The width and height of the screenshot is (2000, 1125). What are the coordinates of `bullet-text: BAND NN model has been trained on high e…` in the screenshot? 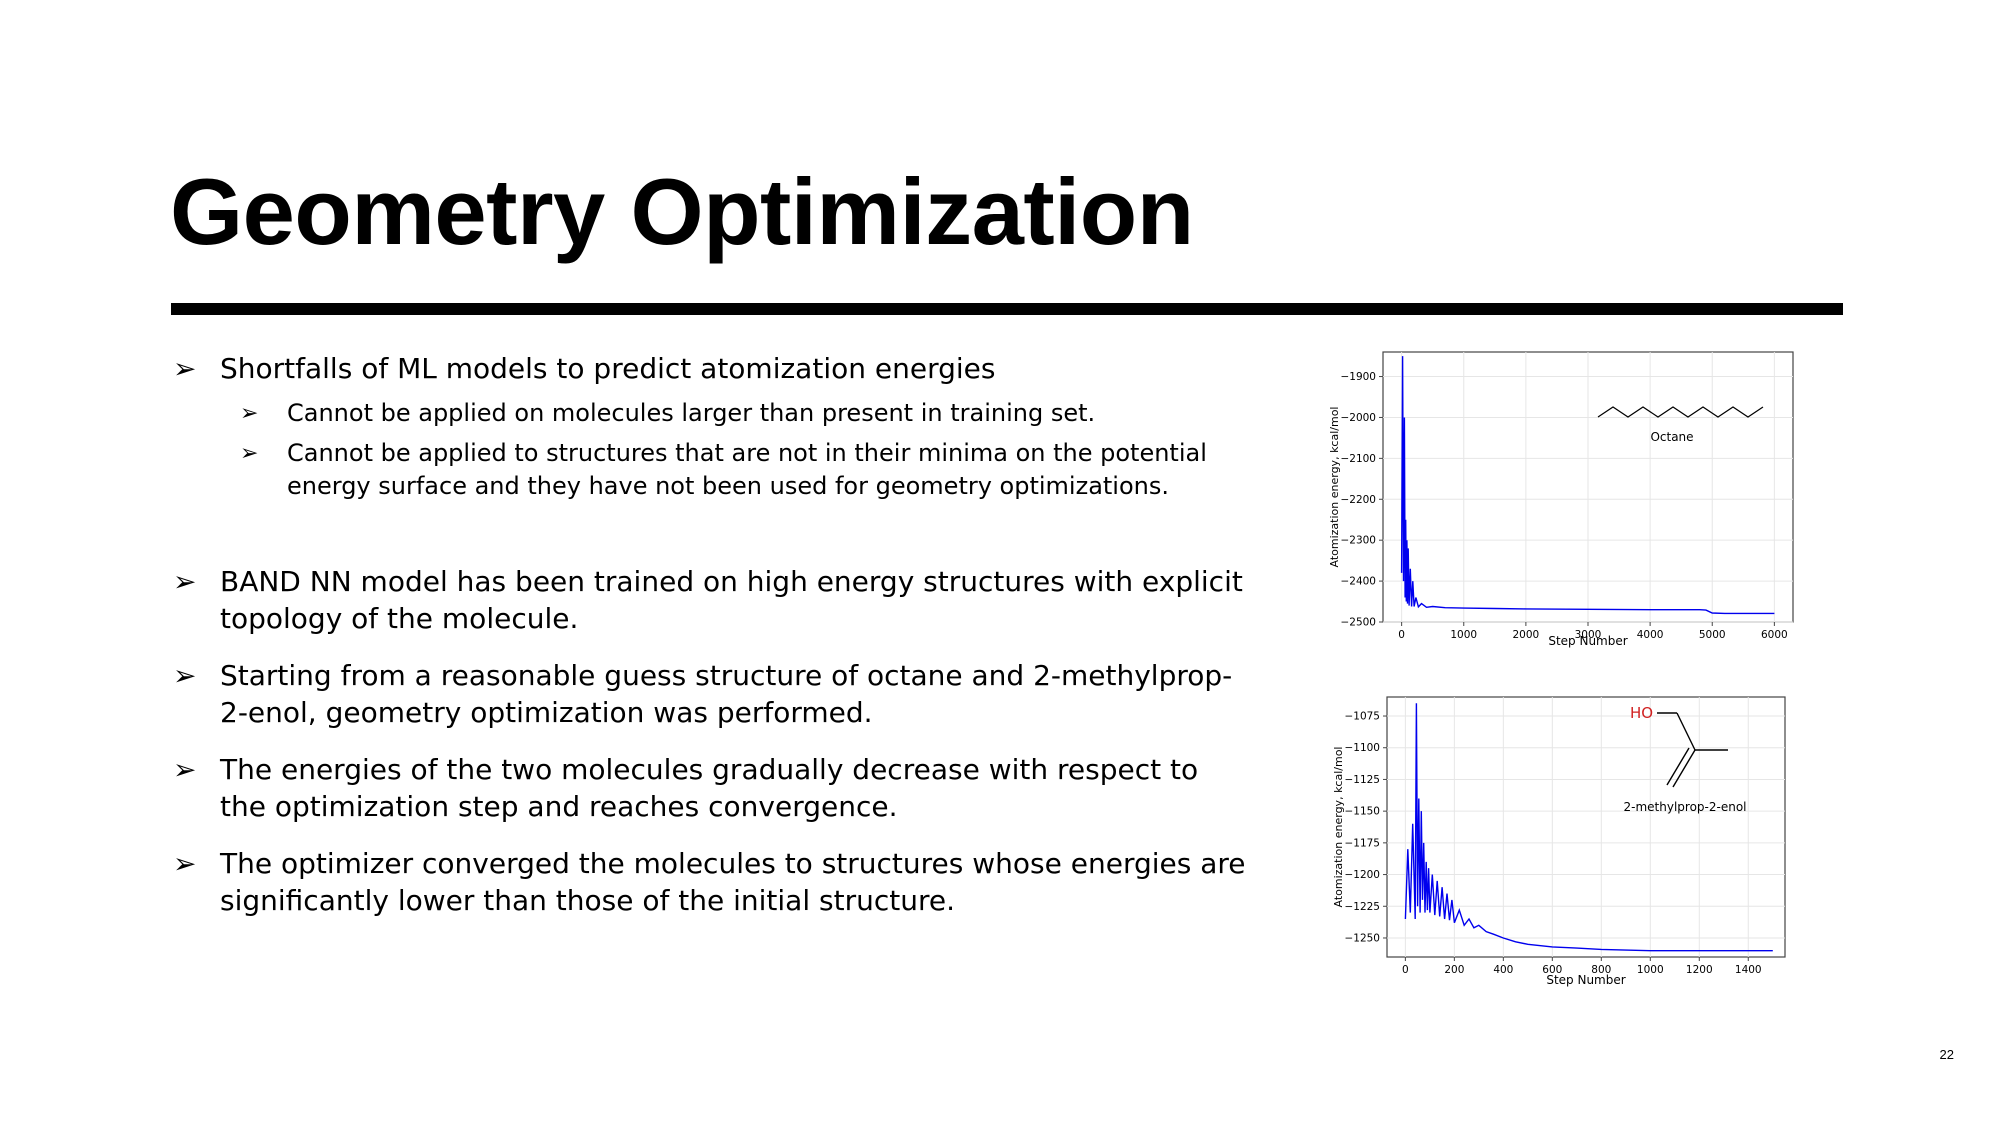 It's located at (731, 600).